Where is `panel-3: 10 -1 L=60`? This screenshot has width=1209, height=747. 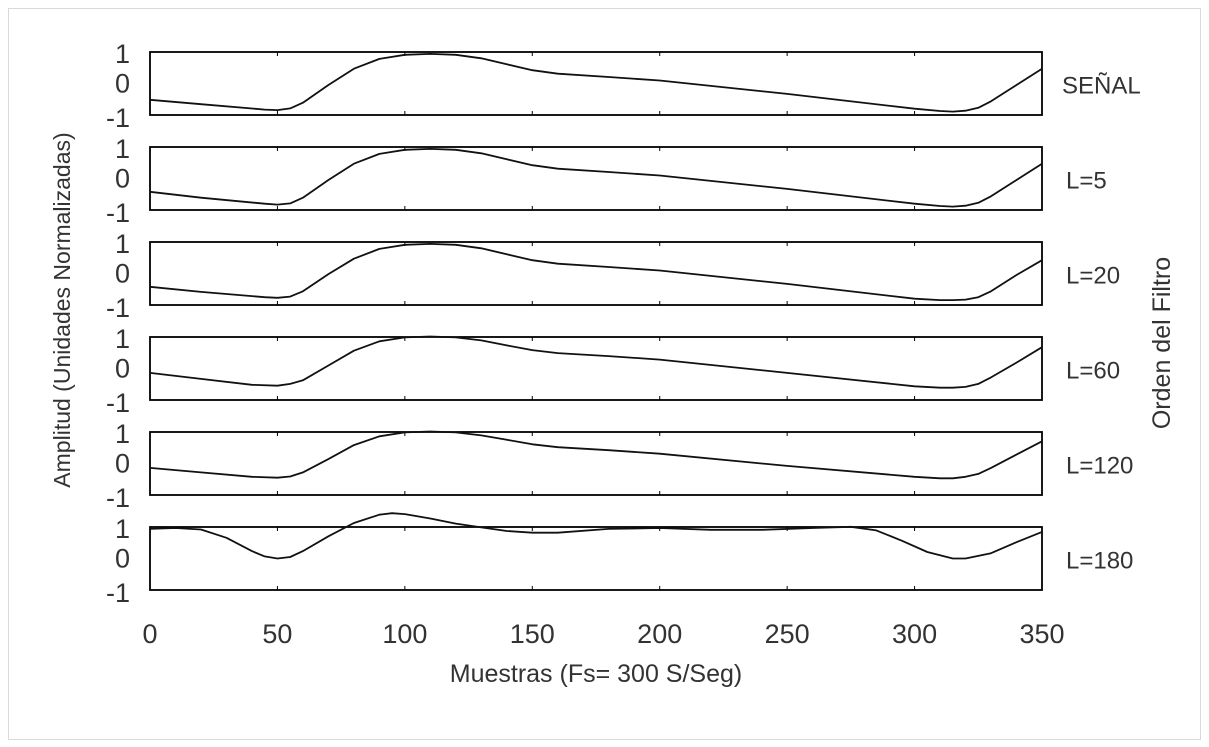 panel-3: 10 -1 L=60 is located at coordinates (613, 371).